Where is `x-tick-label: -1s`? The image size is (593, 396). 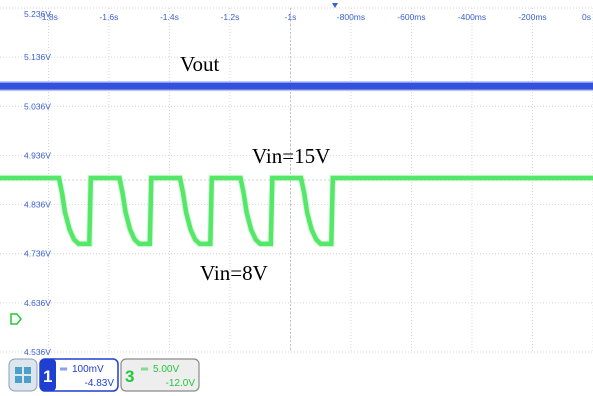
x-tick-label: -1s is located at coordinates (291, 17).